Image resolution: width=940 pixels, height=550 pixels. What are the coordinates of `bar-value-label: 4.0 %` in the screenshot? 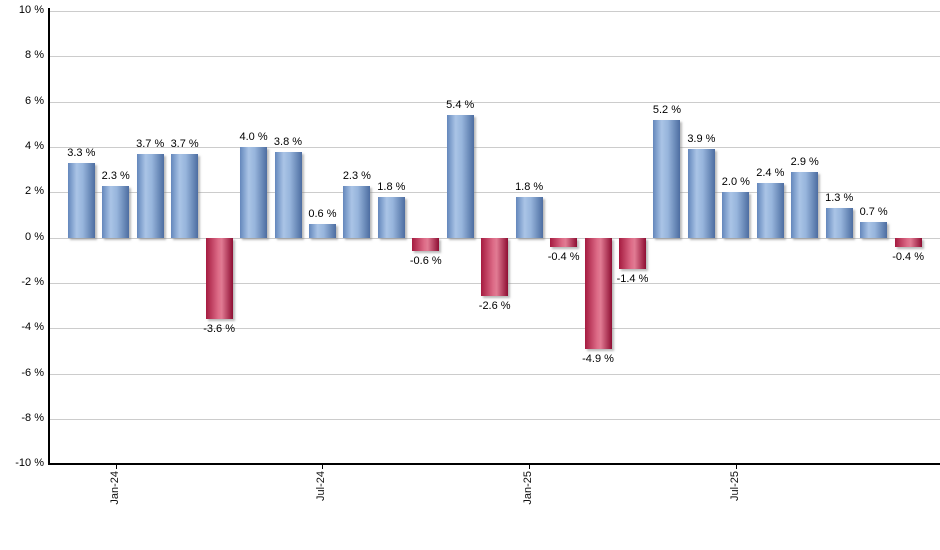 It's located at (253, 137).